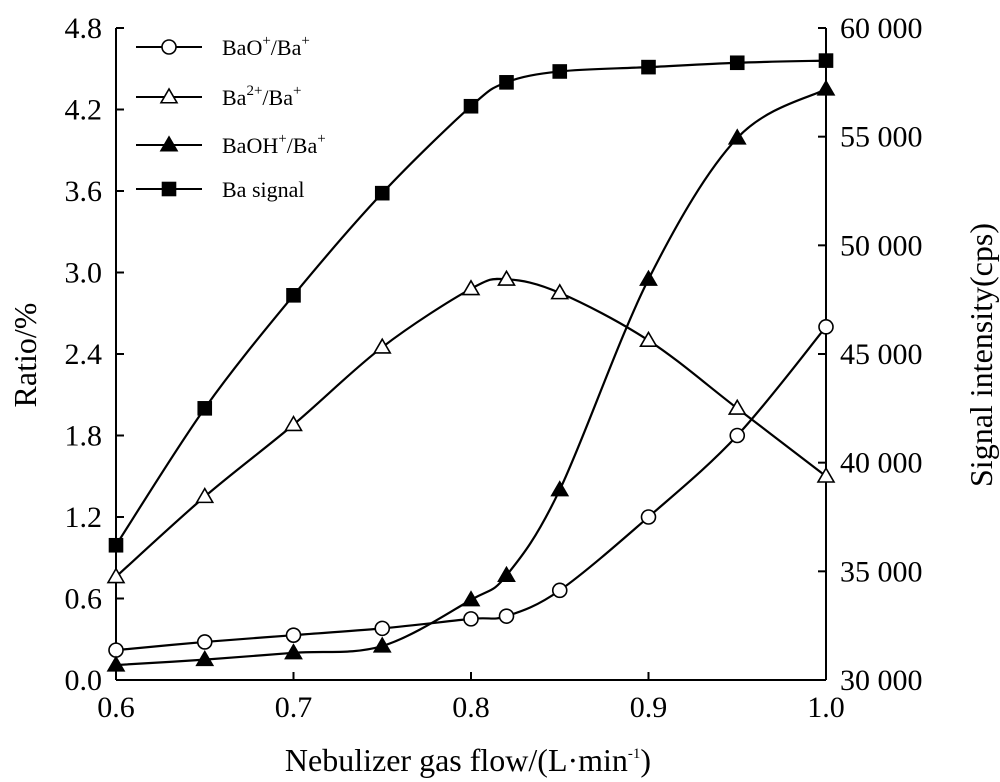  I want to click on legend-open-triangle-marker, so click(169, 95).